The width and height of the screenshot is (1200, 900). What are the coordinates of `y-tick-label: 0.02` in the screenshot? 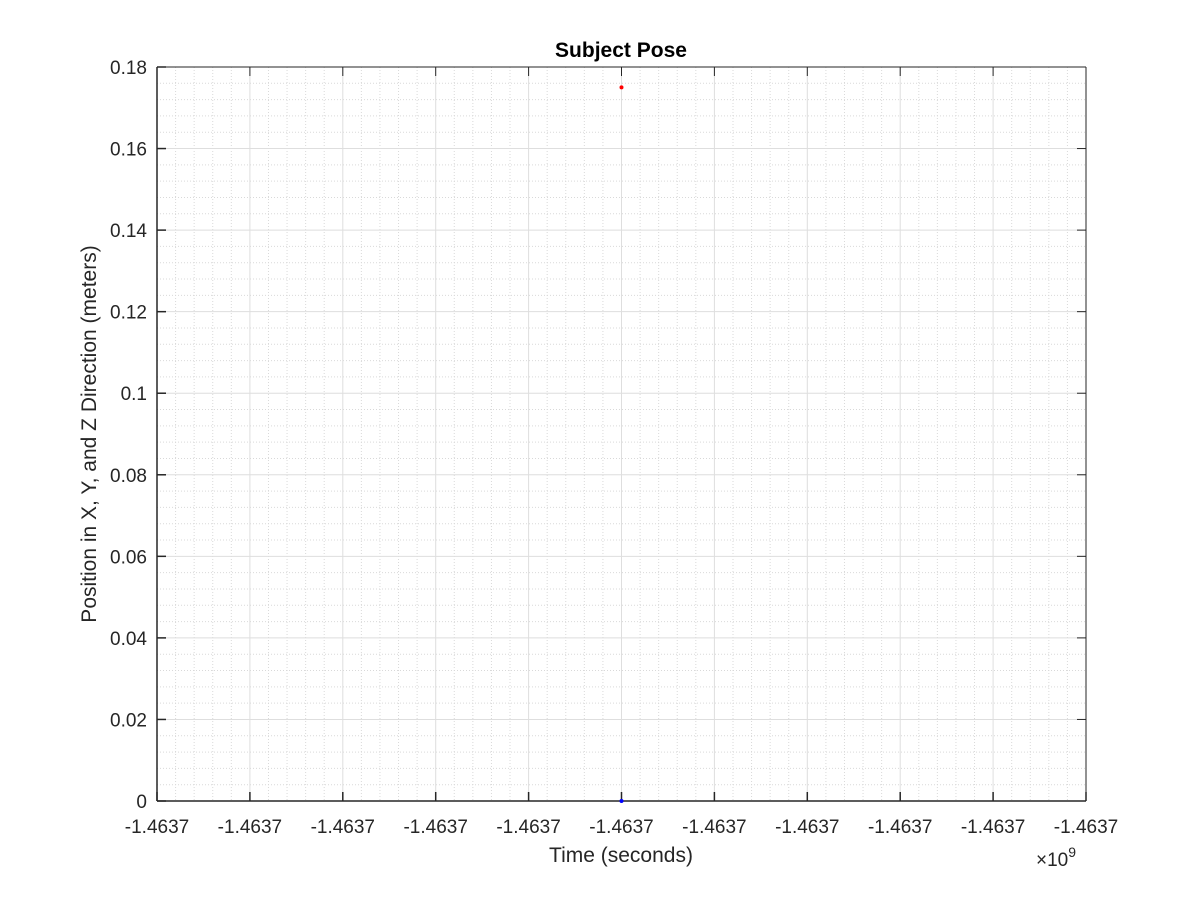 It's located at (128, 720).